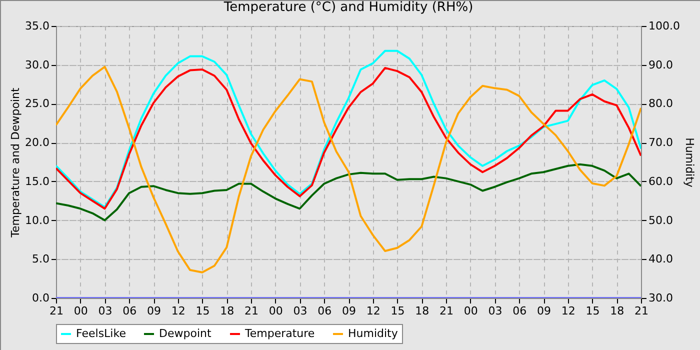  Describe the element at coordinates (660, 103) in the screenshot. I see `y2-tick-label: 80.0` at that location.